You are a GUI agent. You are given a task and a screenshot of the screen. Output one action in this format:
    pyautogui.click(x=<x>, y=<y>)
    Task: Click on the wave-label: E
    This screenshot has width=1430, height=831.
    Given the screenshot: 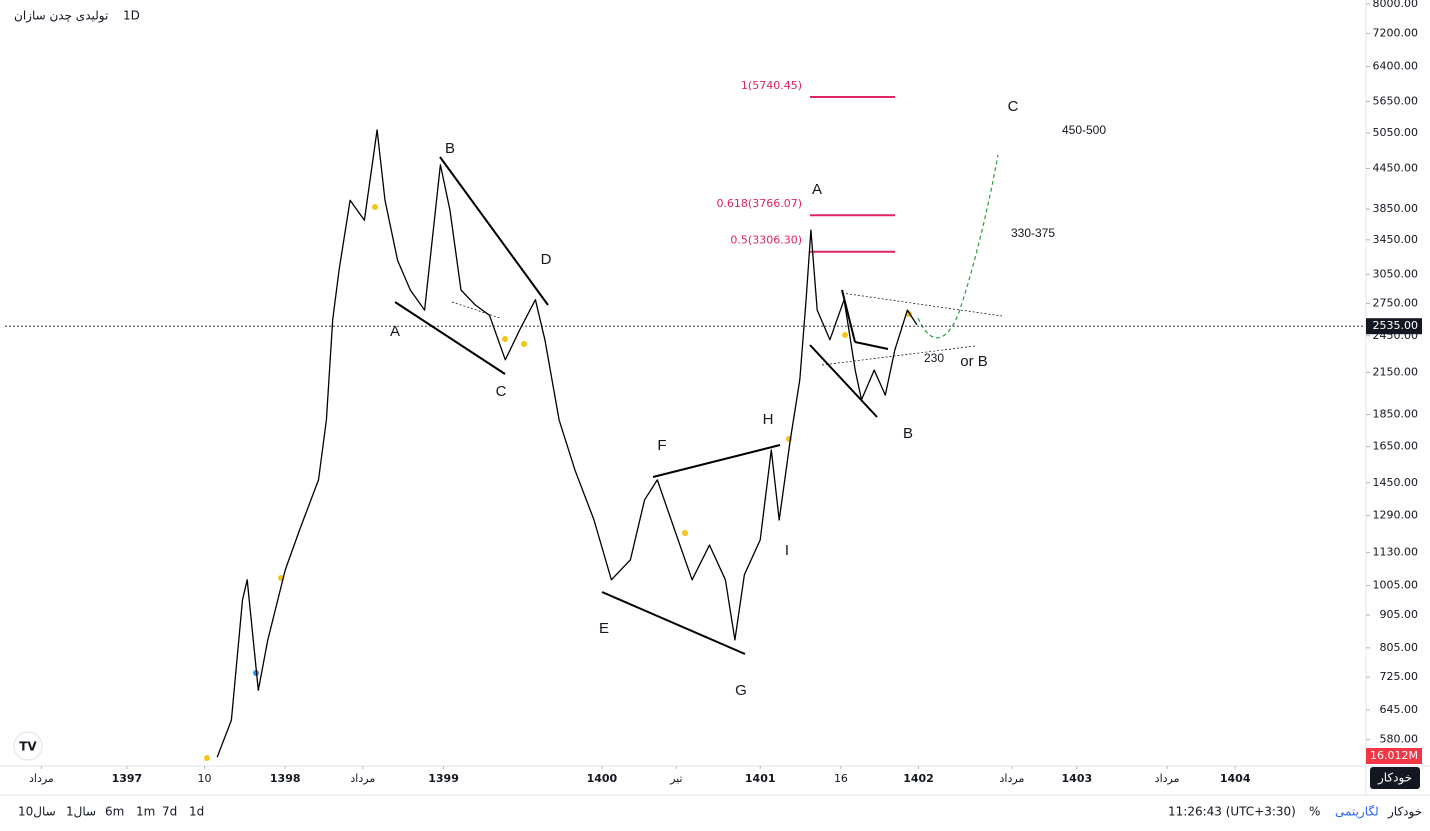 What is the action you would take?
    pyautogui.click(x=604, y=628)
    